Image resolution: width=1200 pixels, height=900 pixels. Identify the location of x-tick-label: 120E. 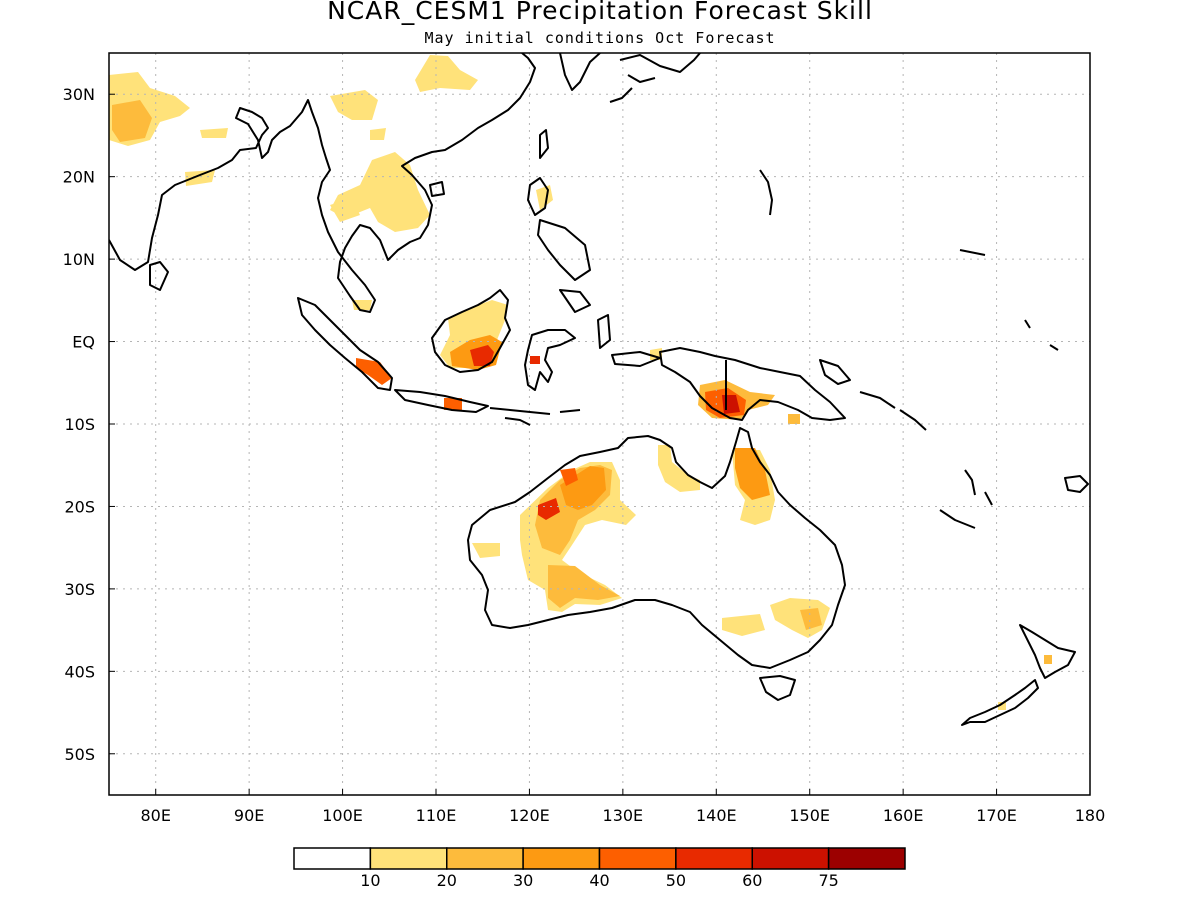
(529, 815).